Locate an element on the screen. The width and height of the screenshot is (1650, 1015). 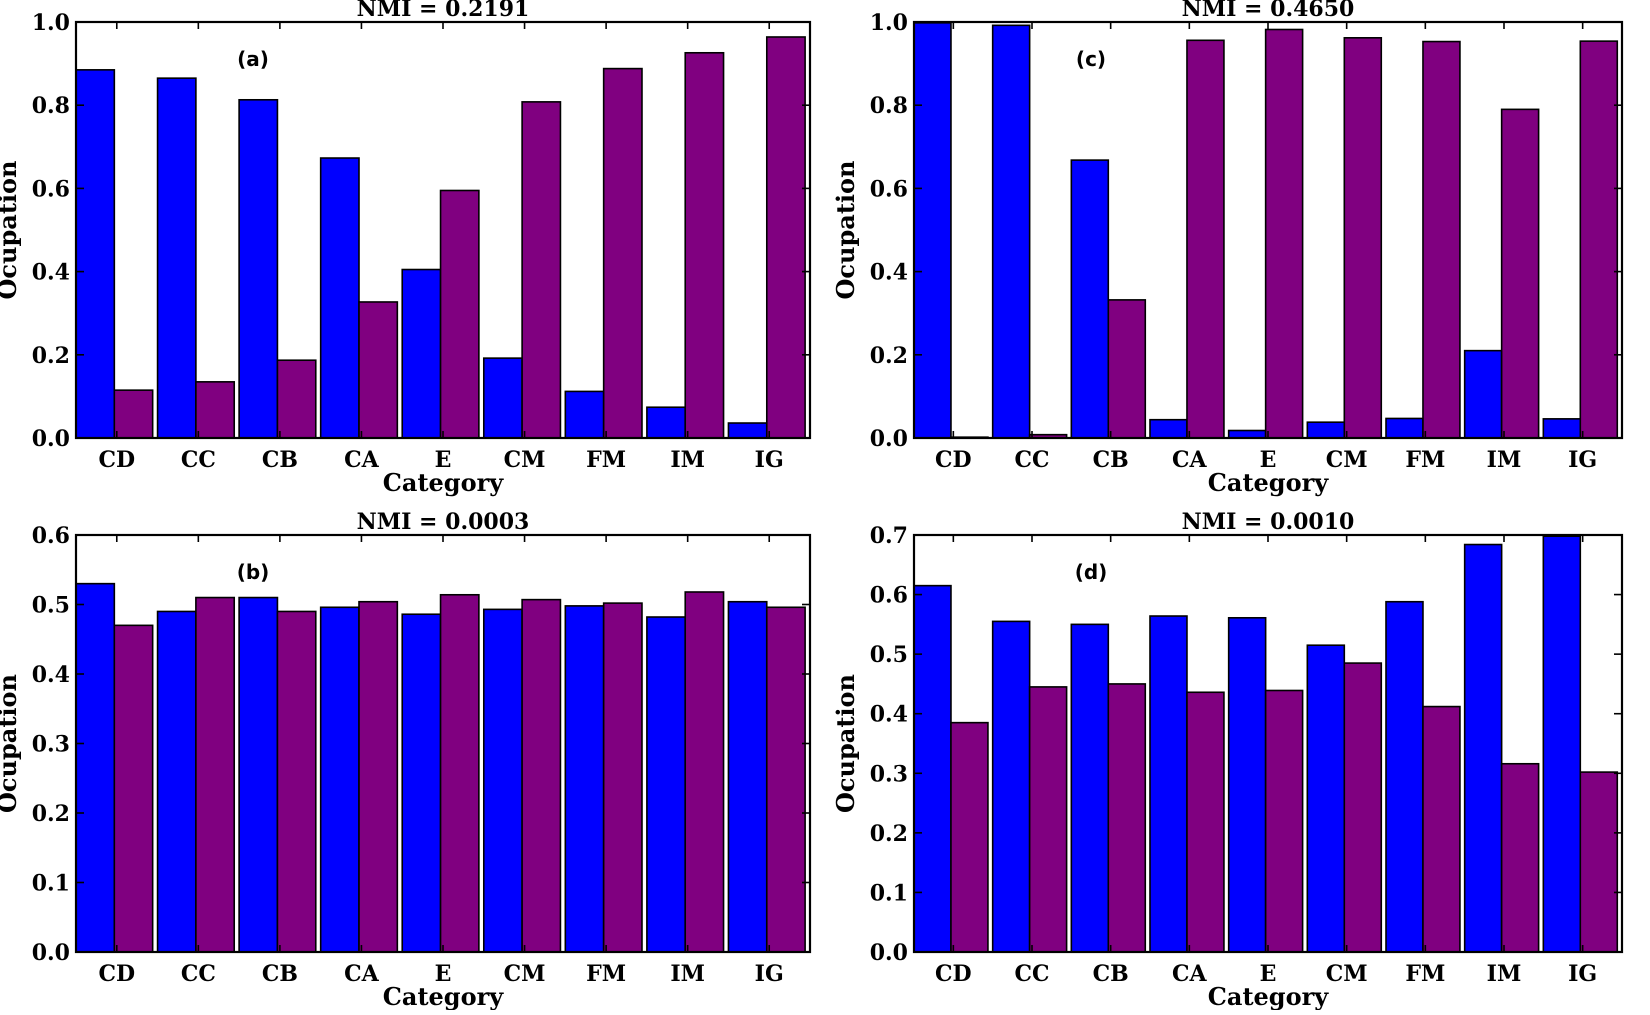
bar-purple-cd is located at coordinates (969, 837).